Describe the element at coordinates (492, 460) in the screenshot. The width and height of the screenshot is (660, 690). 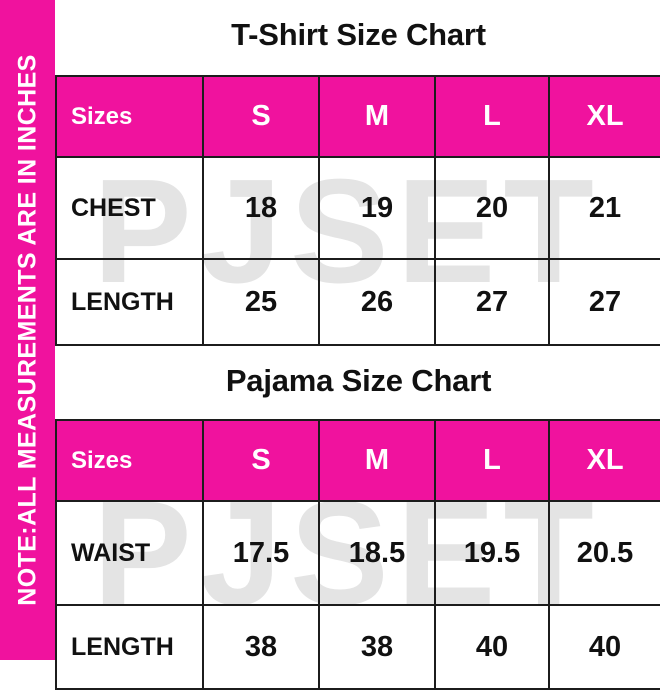
I see `pajama-header-size-l: L` at that location.